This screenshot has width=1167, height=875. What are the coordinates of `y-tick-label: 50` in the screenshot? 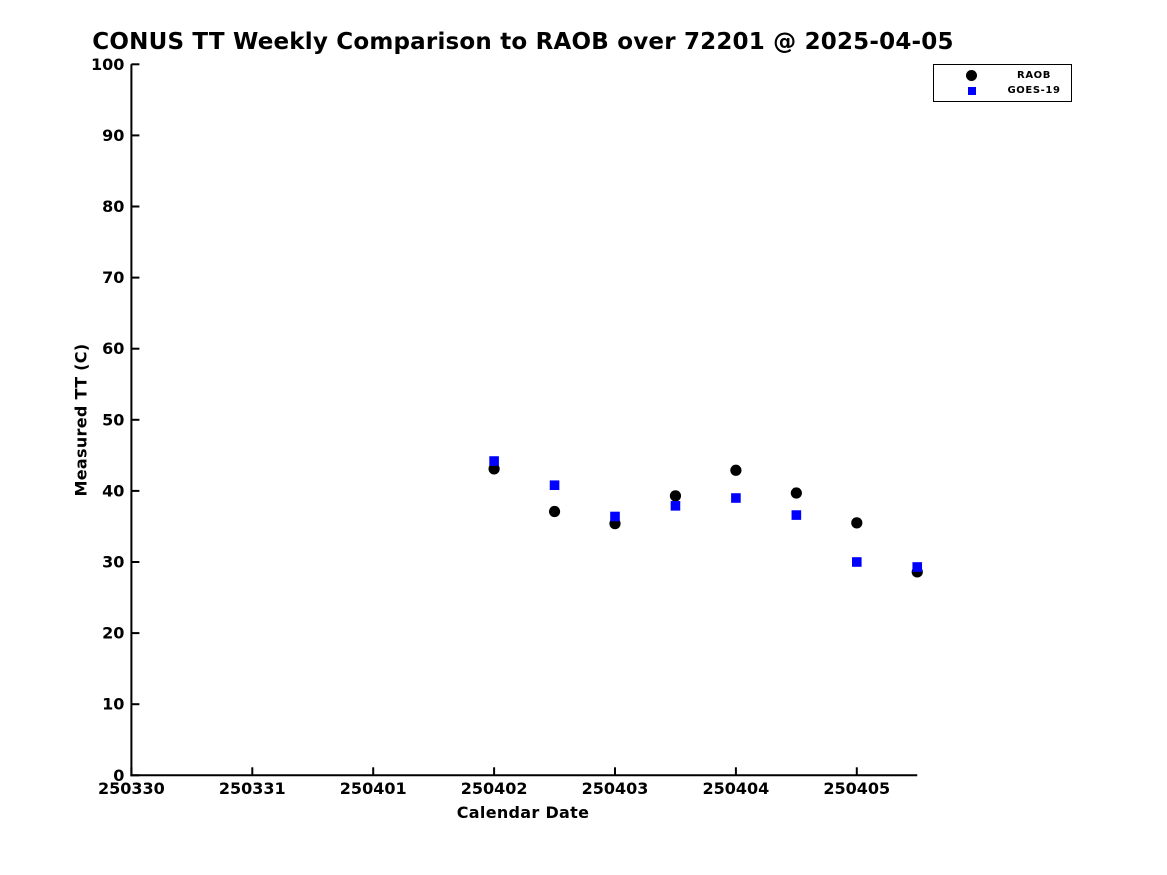 It's located at (113, 419).